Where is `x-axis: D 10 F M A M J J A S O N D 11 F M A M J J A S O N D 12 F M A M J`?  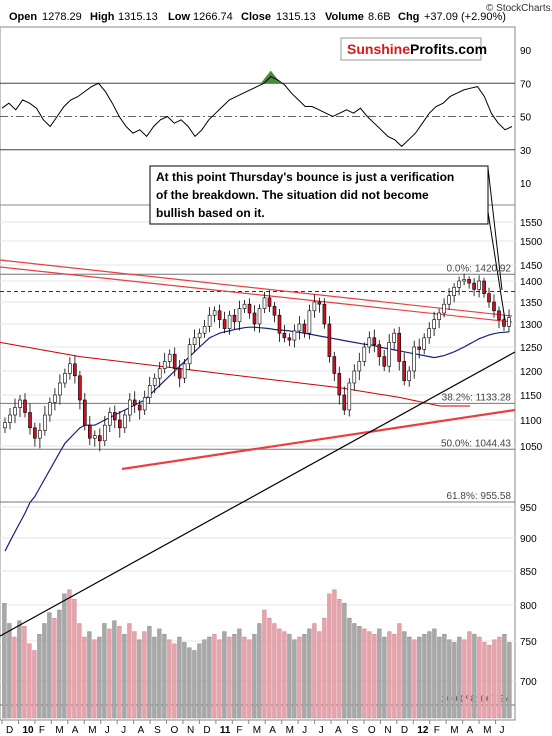 x-axis: D 10 F M A M J J A S O N D 11 F M A M J J A S O N D 12 F M A M J is located at coordinates (253, 728).